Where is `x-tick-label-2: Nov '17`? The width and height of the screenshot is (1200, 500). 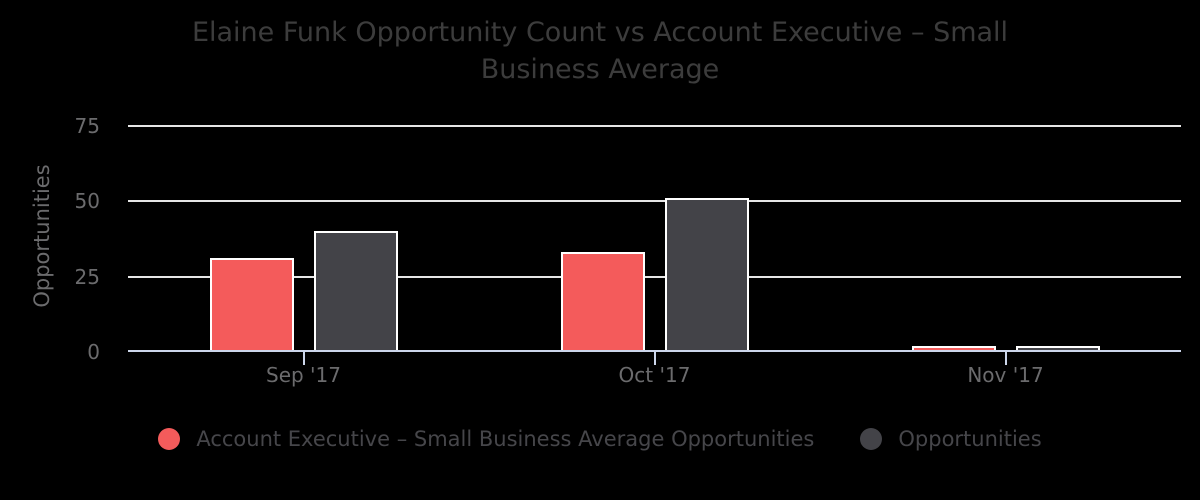
x-tick-label-2: Nov '17 is located at coordinates (1005, 375).